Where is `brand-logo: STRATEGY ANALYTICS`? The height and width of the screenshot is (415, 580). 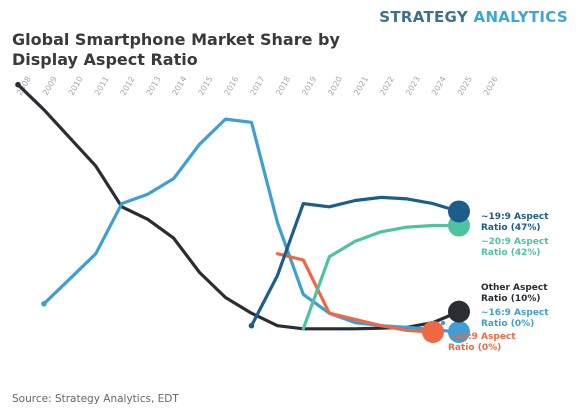
brand-logo: STRATEGY ANALYTICS is located at coordinates (473, 17).